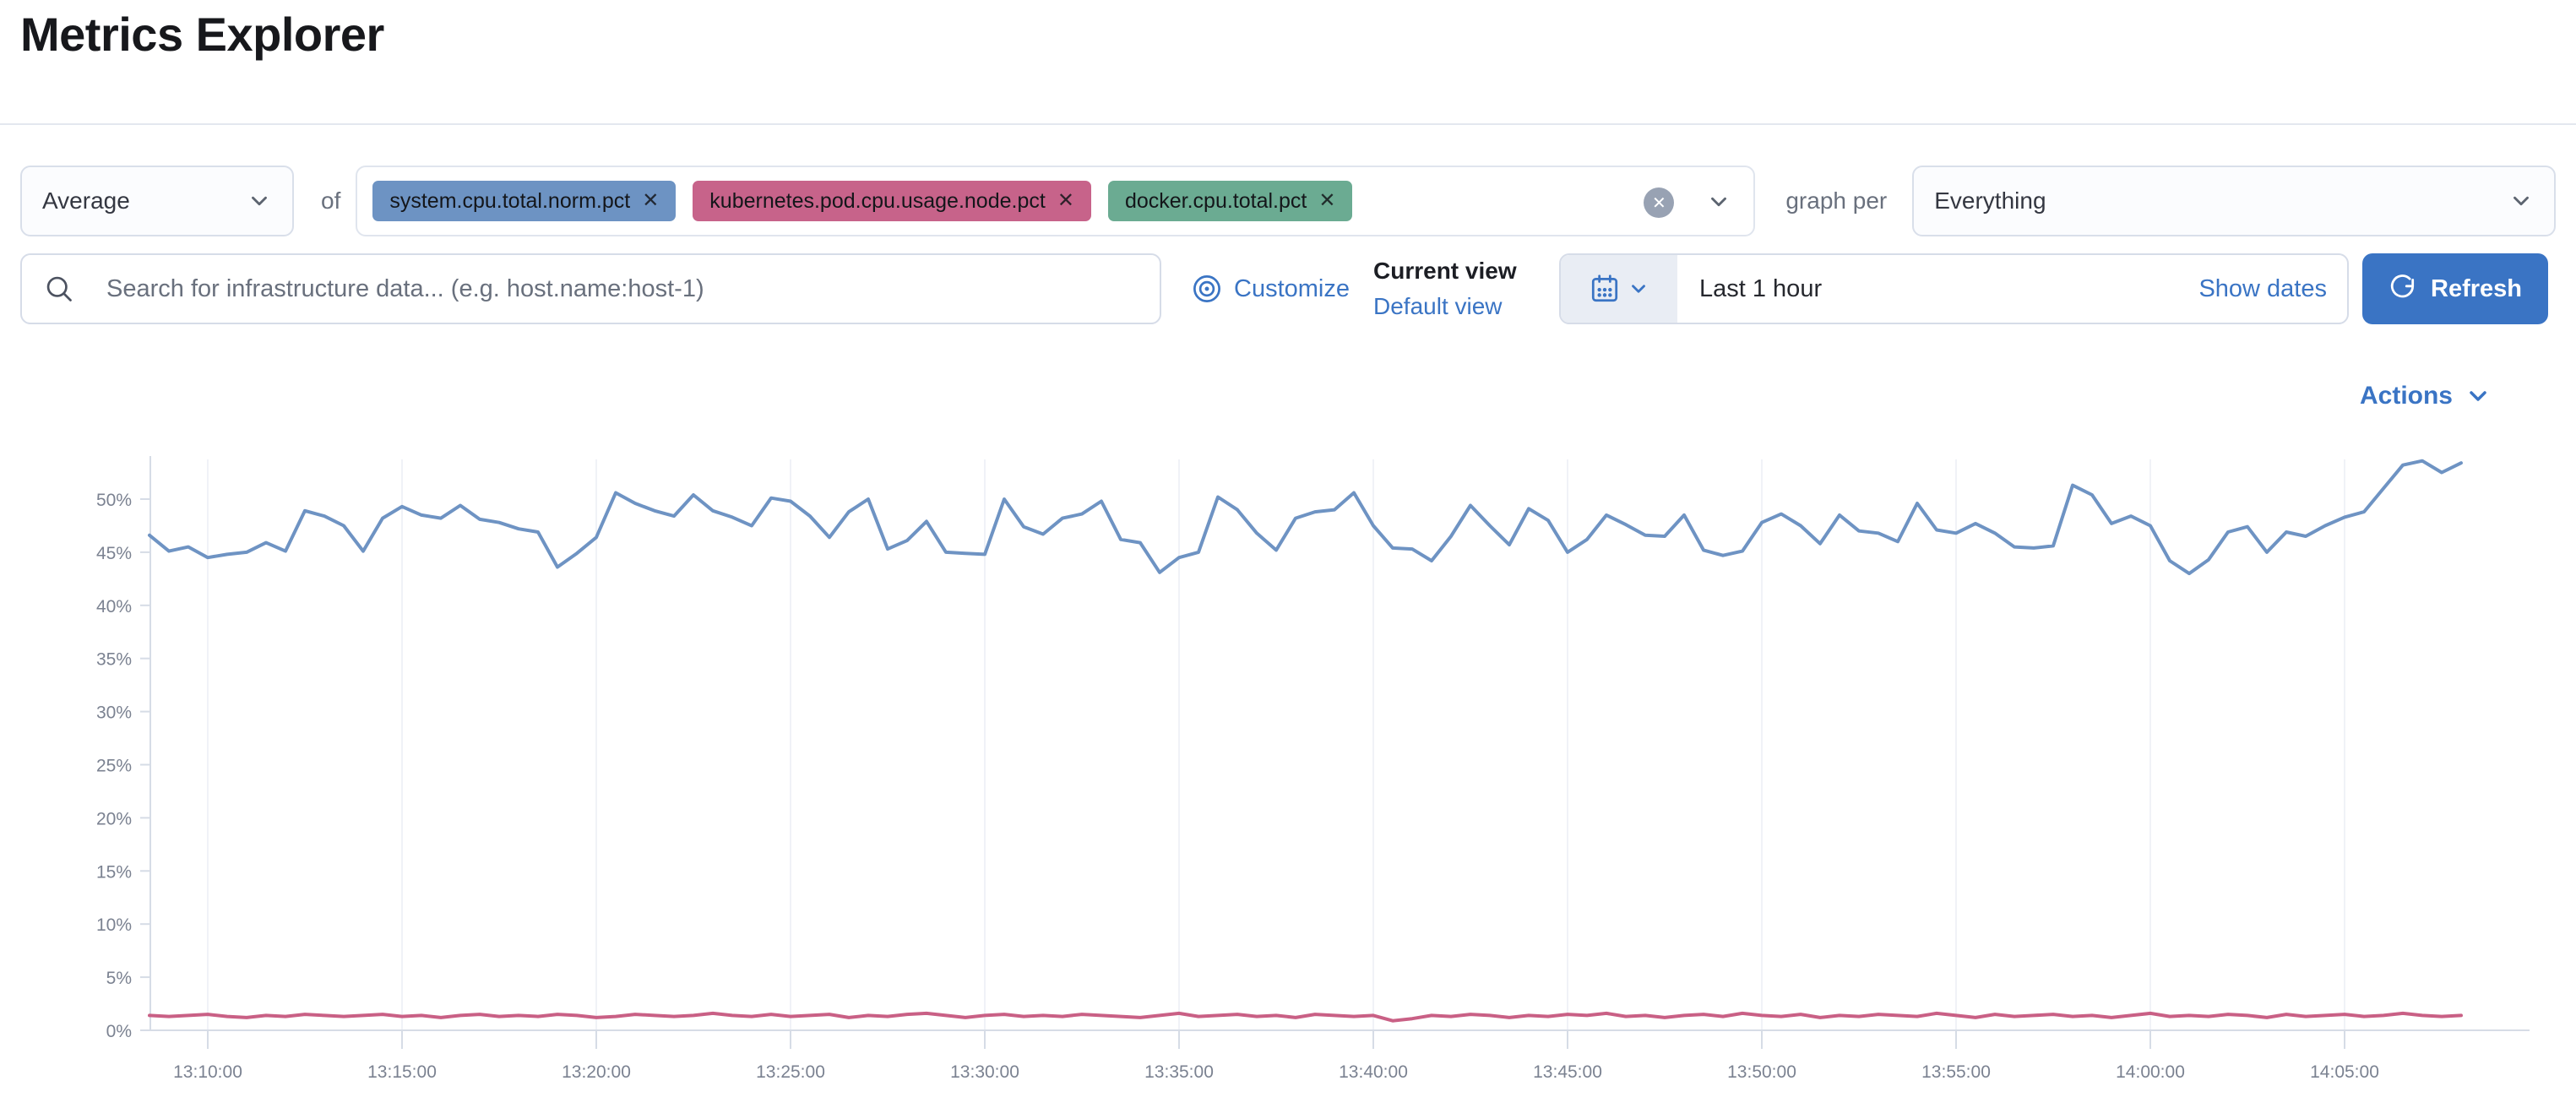 This screenshot has width=2576, height=1108. What do you see at coordinates (1619, 289) in the screenshot?
I see `calendar-menu-button` at bounding box center [1619, 289].